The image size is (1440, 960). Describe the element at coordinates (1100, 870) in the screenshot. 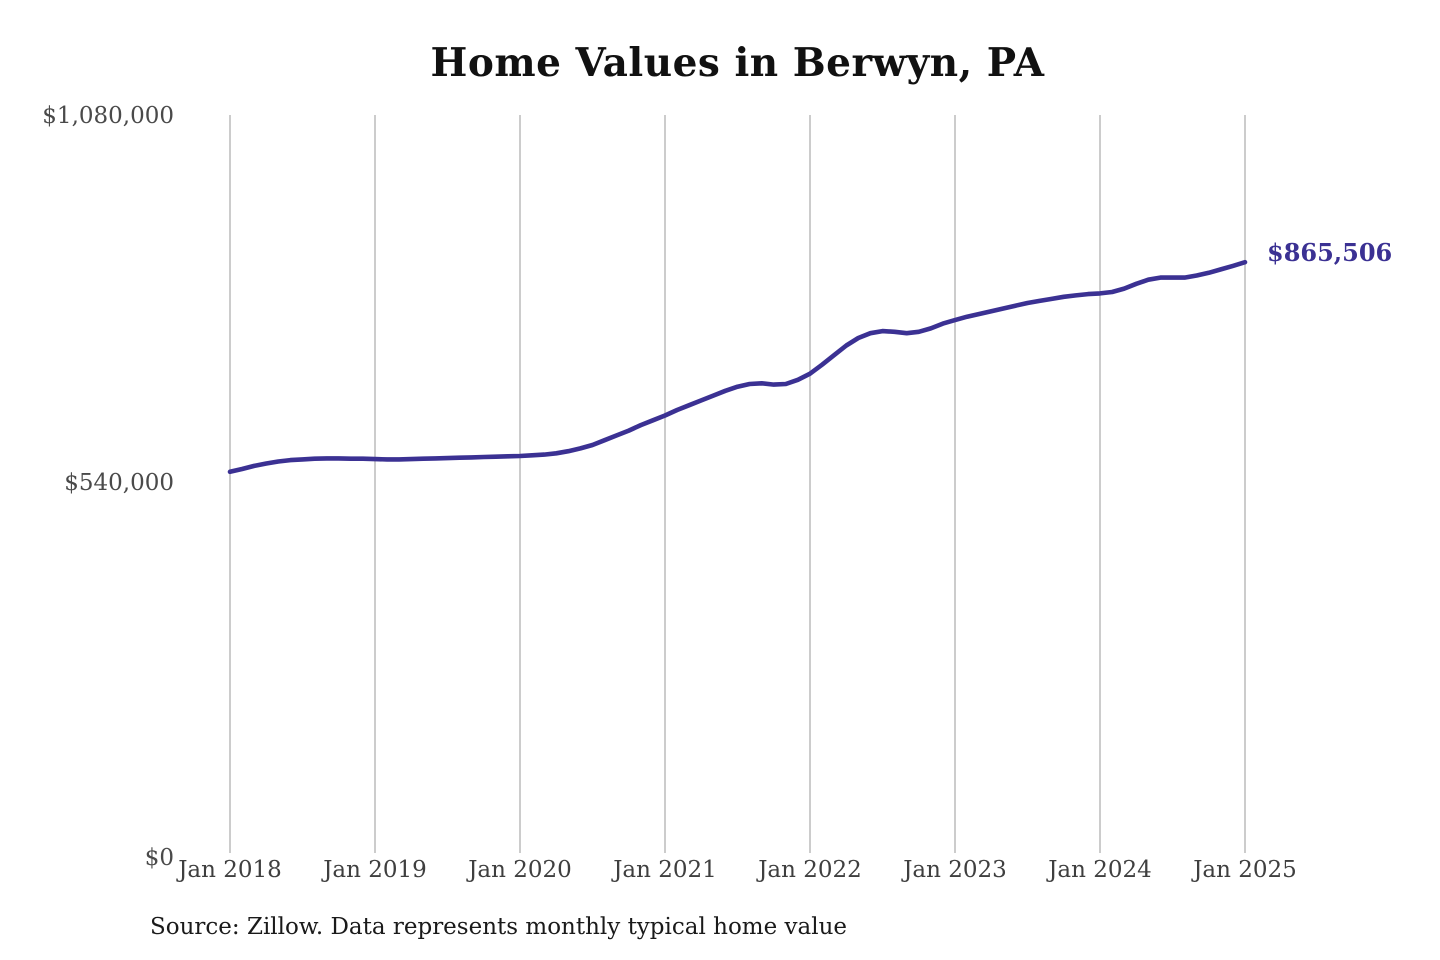

I see `x-tick-label-jan-2024: Jan 2024` at that location.